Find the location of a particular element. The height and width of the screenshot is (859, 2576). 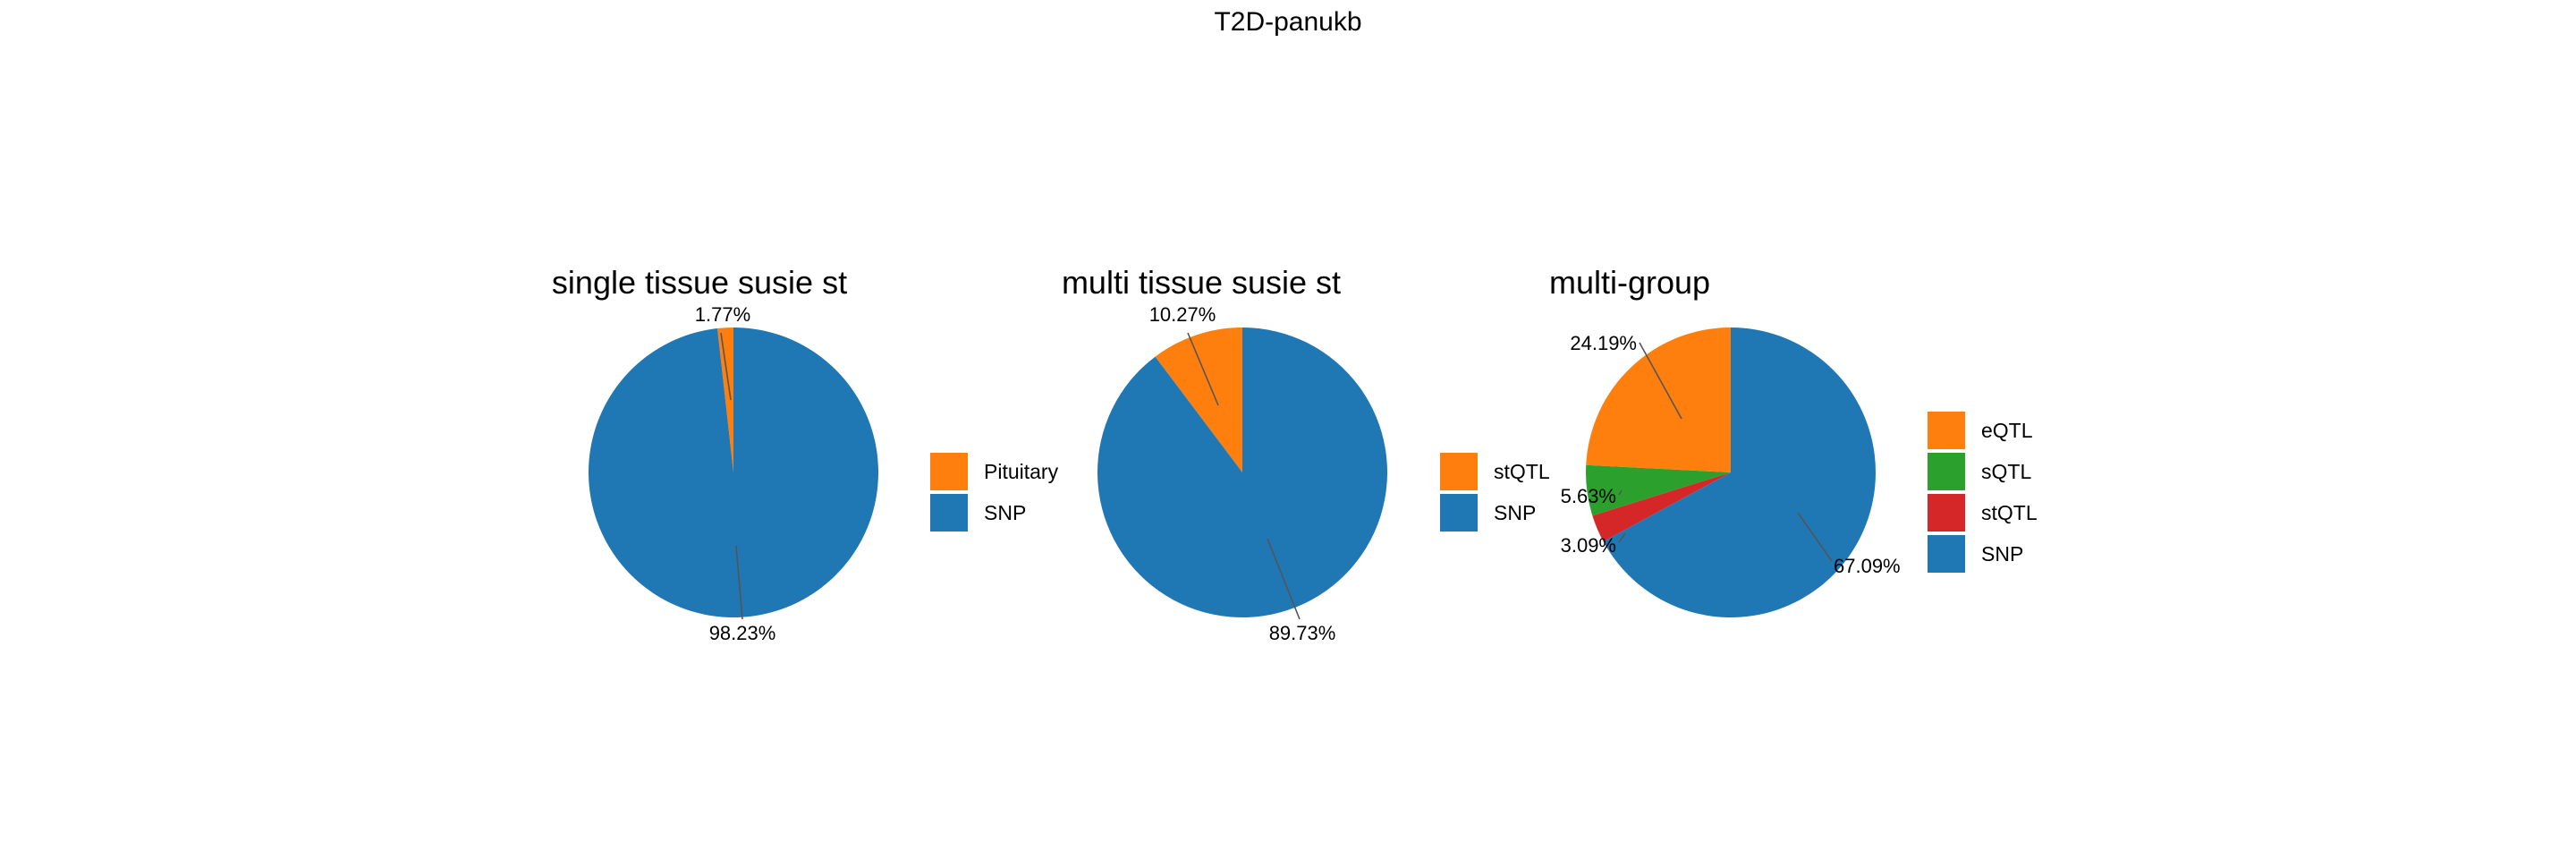

pie-slice-sqtl is located at coordinates (1658, 490).